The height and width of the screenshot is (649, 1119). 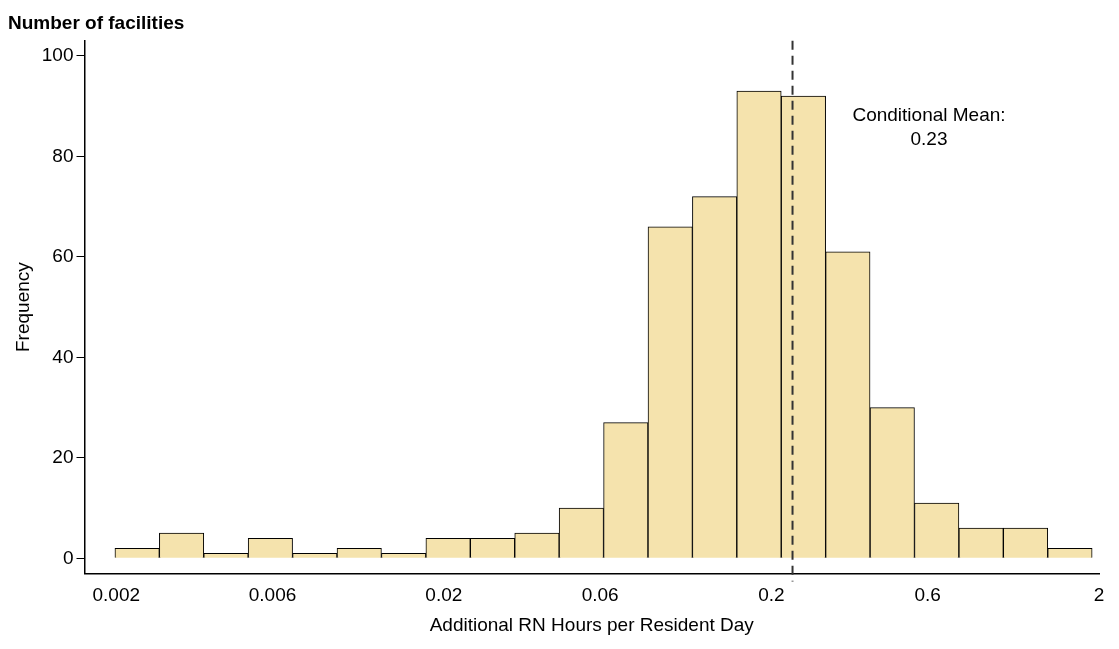 I want to click on y-tick-label: 100, so click(x=57, y=55).